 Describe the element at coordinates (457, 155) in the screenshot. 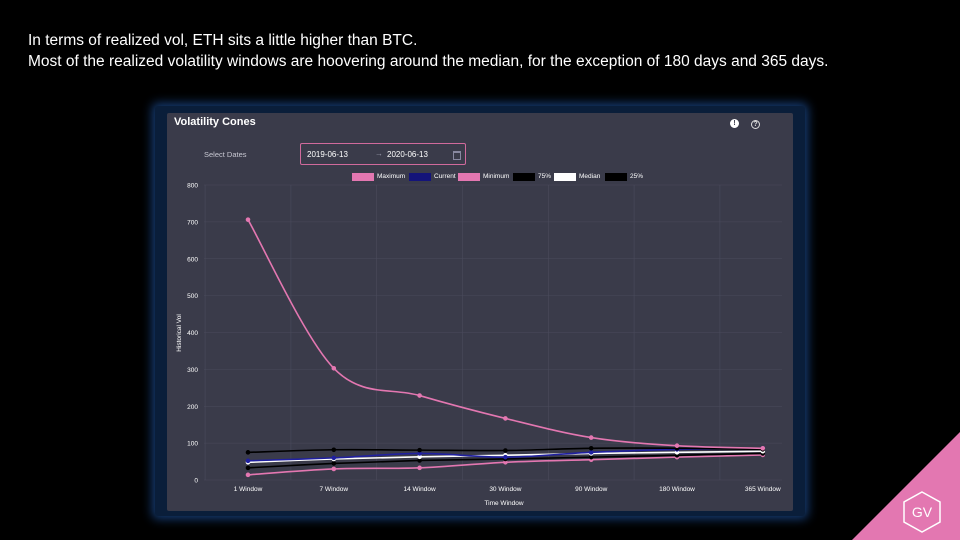

I see `calendar-icon` at that location.